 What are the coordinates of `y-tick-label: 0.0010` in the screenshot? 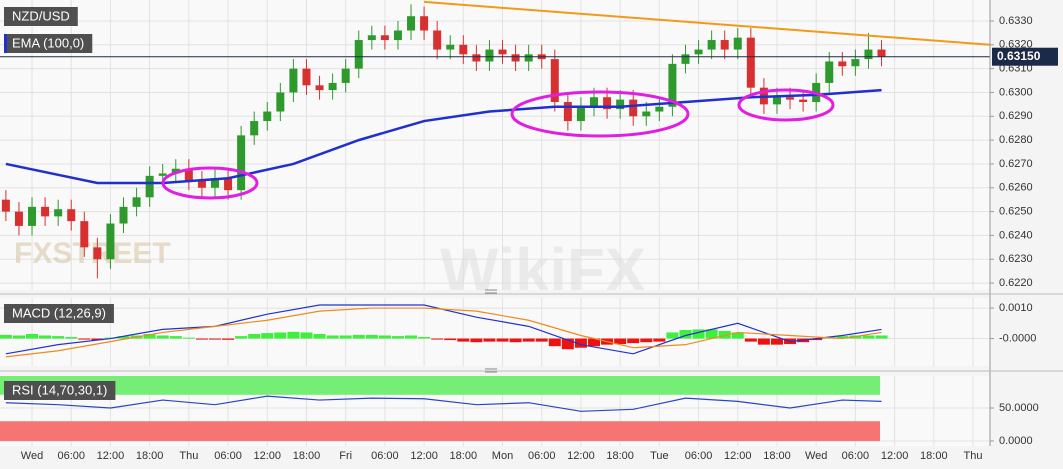 It's located at (1016, 308).